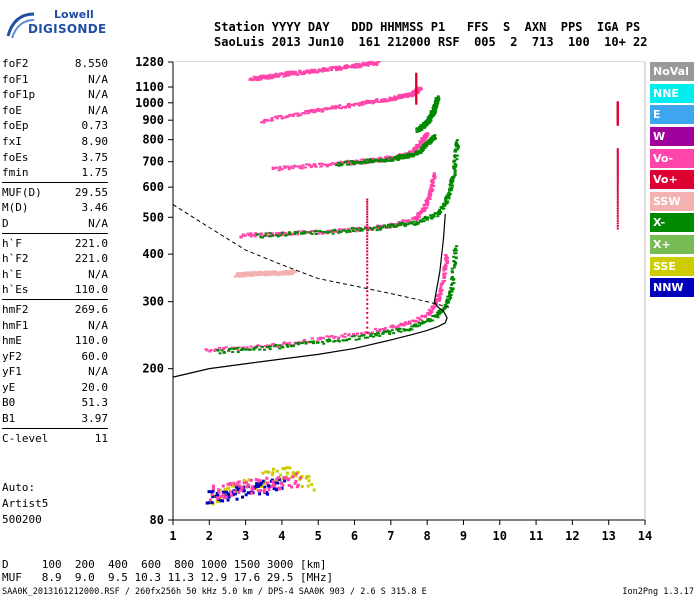  Describe the element at coordinates (19, 487) in the screenshot. I see `auto-label: Auto:` at that location.